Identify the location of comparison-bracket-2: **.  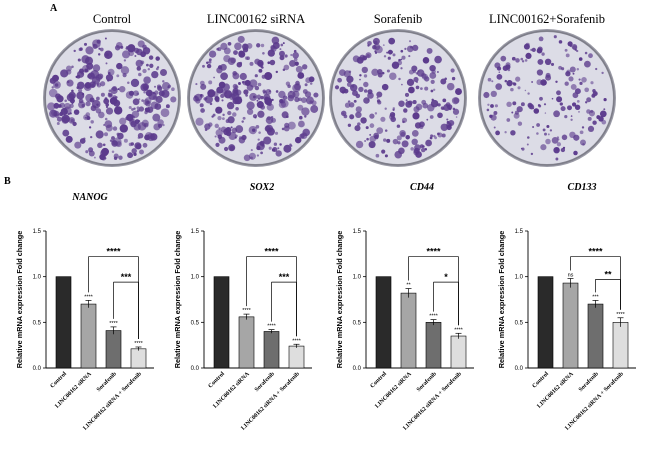
(608, 289).